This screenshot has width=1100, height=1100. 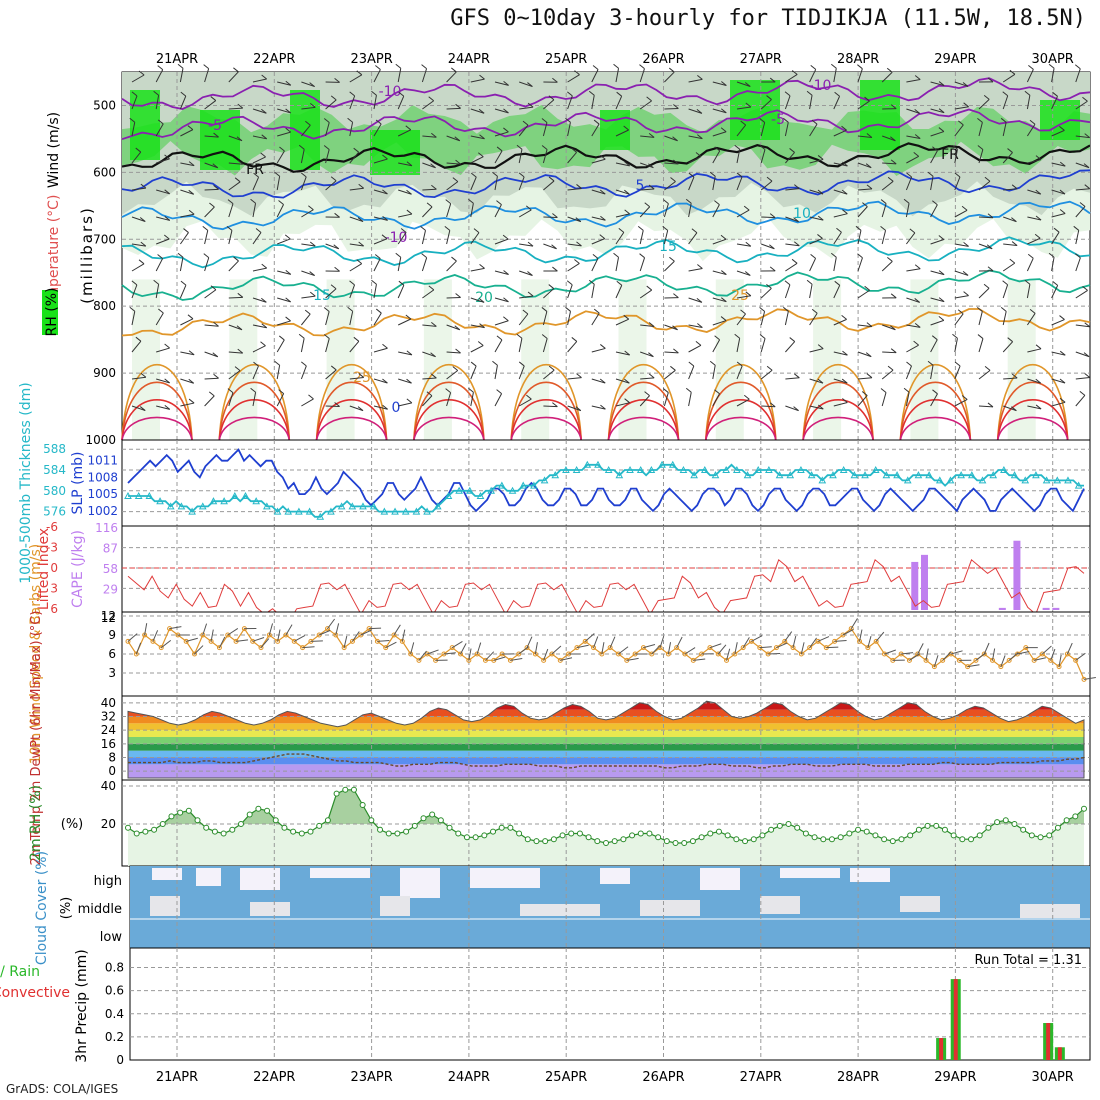 What do you see at coordinates (110, 590) in the screenshot?
I see `y-tick-label: 29` at bounding box center [110, 590].